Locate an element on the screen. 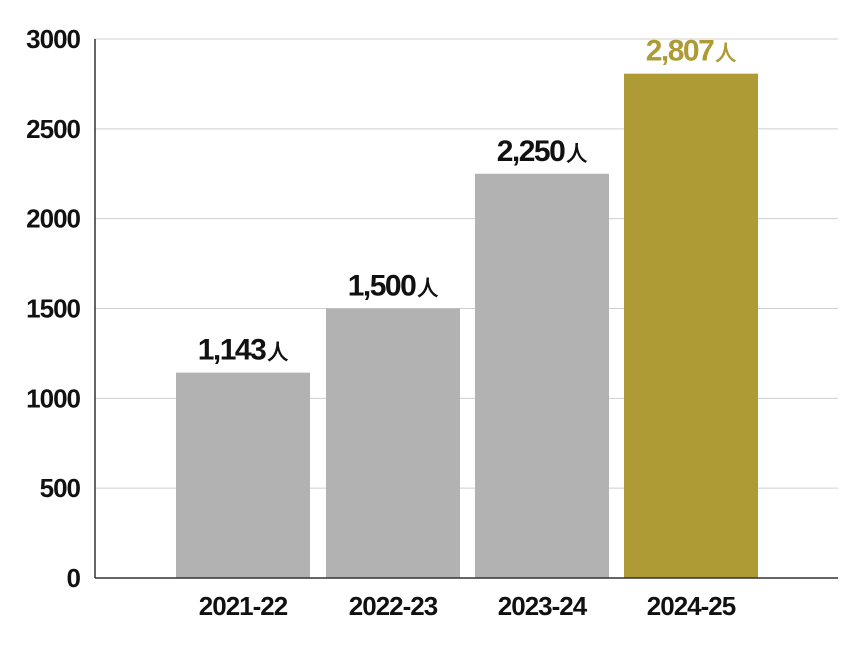 Image resolution: width=860 pixels, height=646 pixels. data-label: 2,807人 is located at coordinates (691, 51).